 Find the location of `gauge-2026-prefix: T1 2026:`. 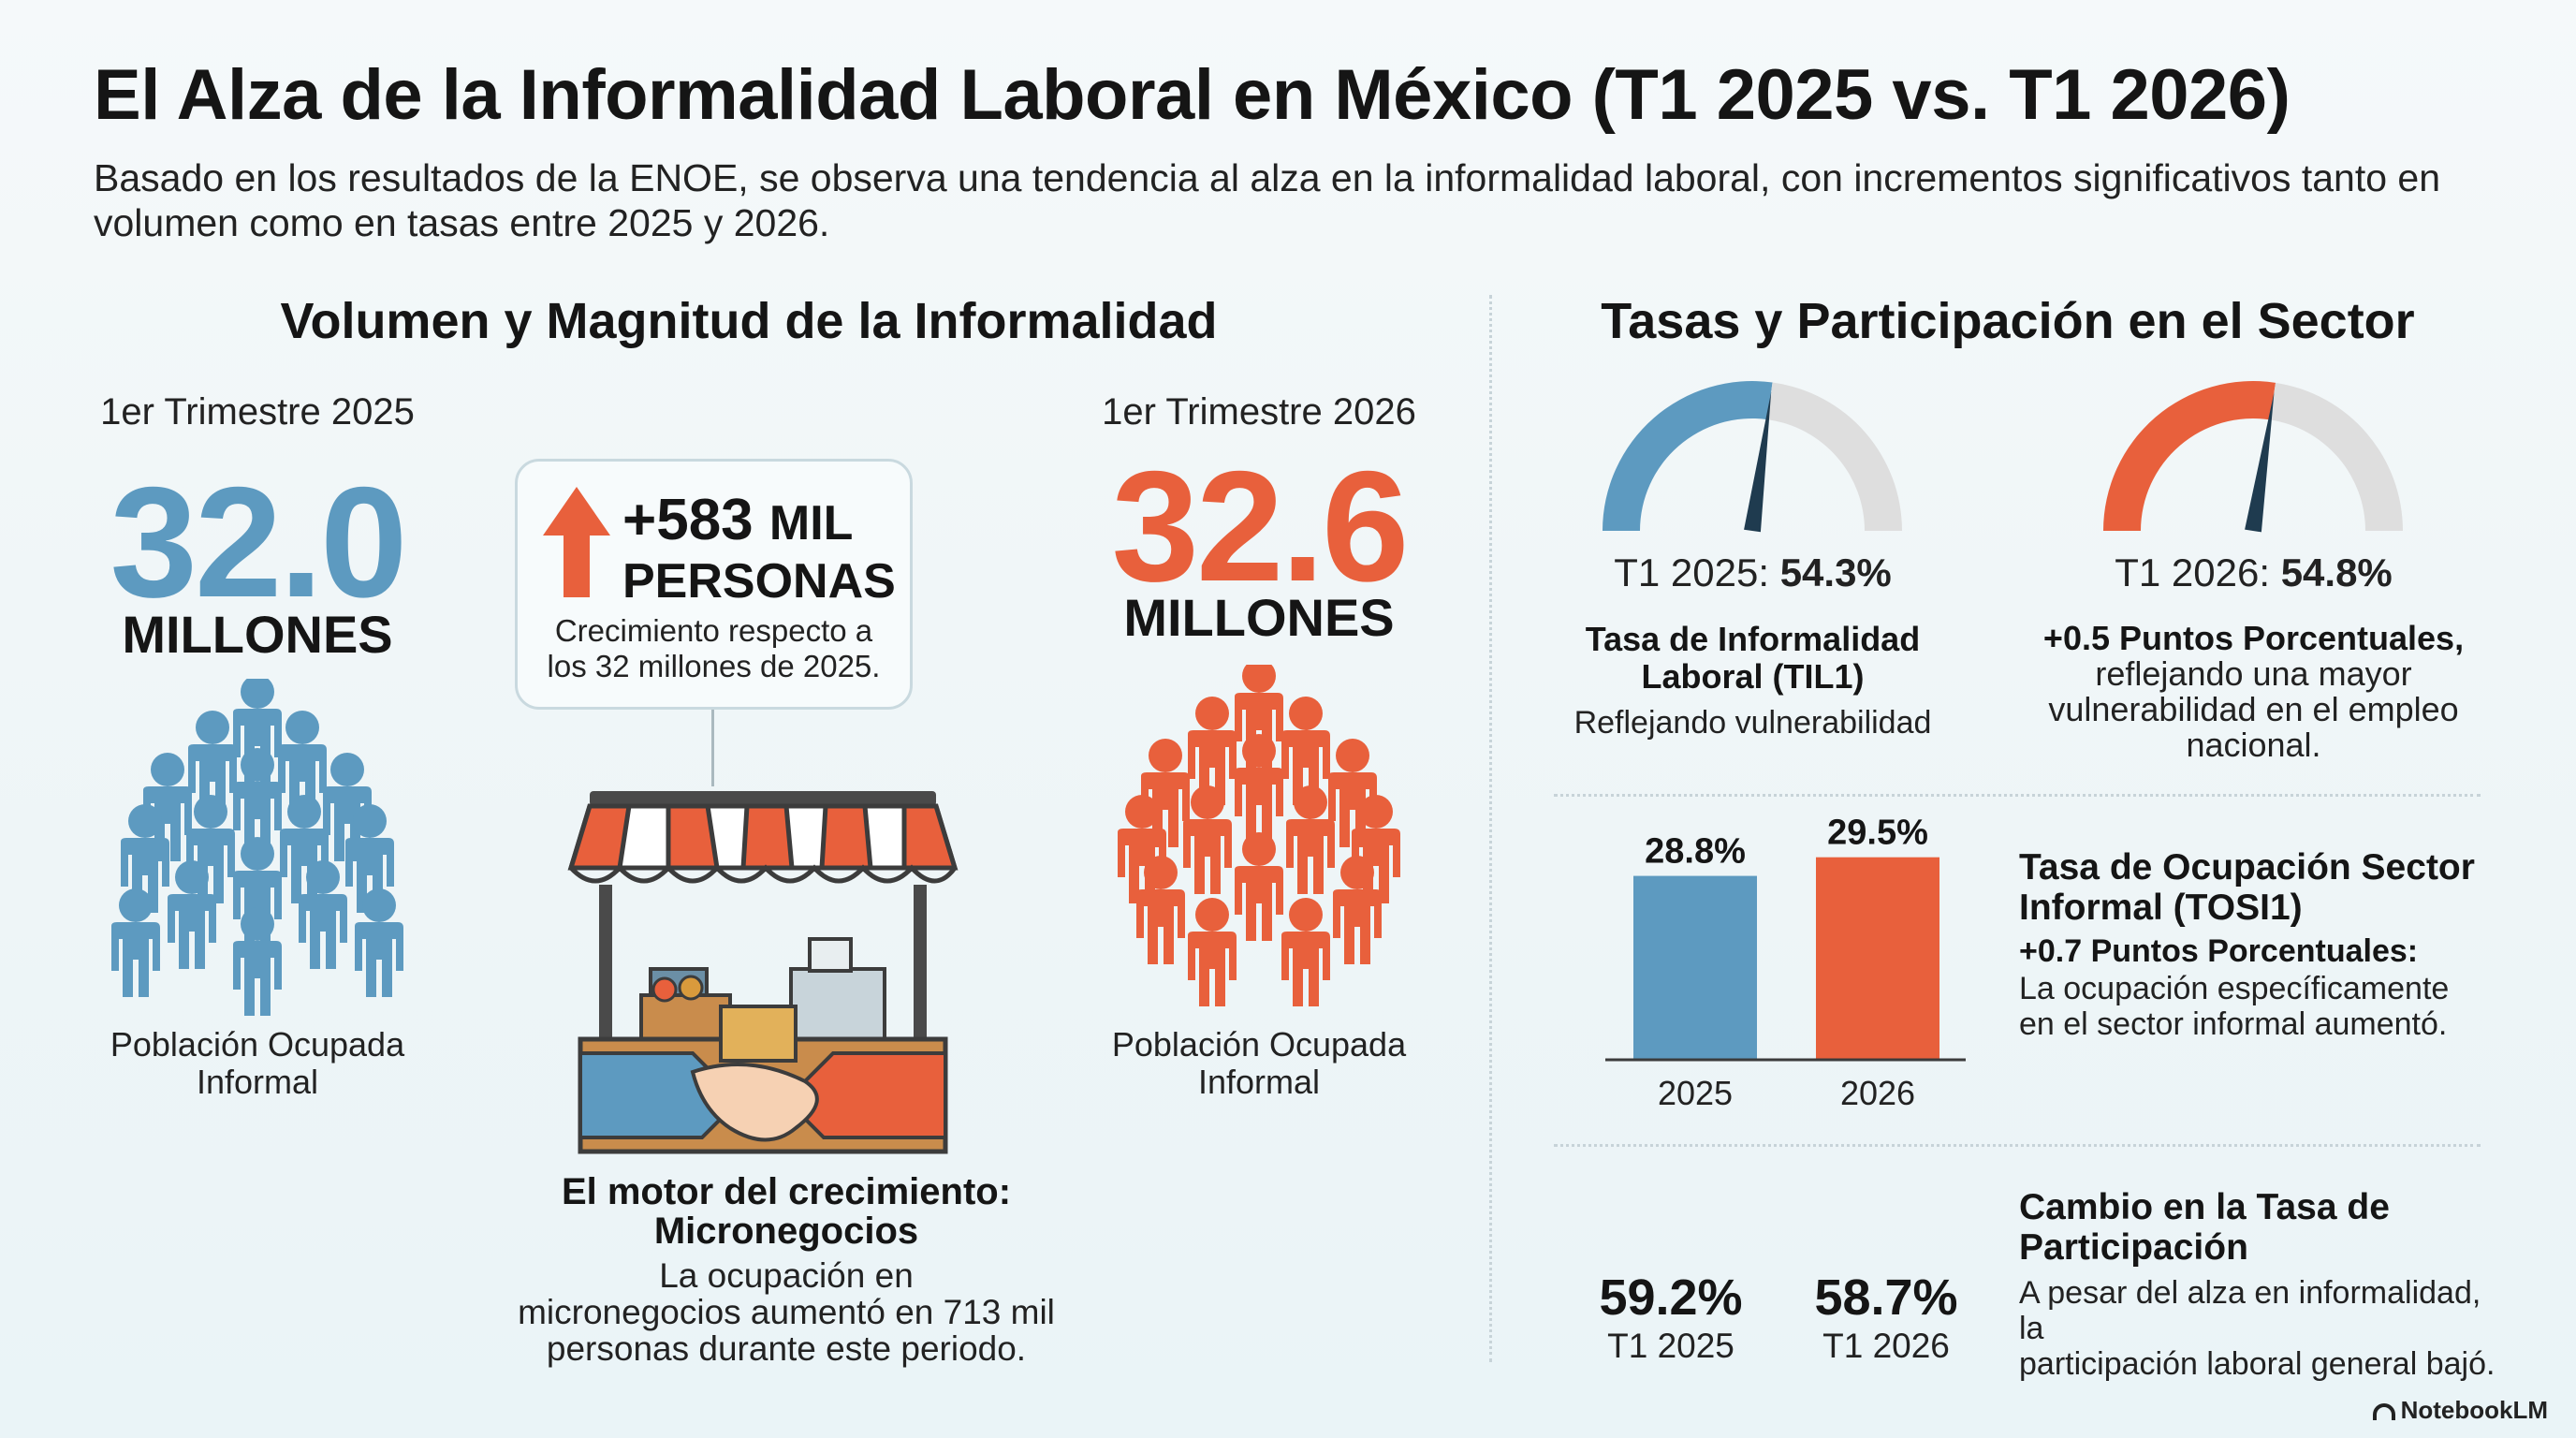

gauge-2026-prefix: T1 2026: is located at coordinates (2198, 572).